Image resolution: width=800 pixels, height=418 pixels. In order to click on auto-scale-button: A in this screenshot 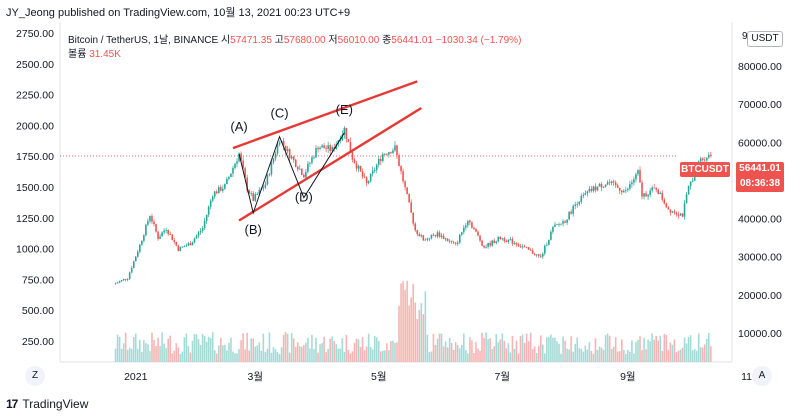, I will do `click(762, 376)`.